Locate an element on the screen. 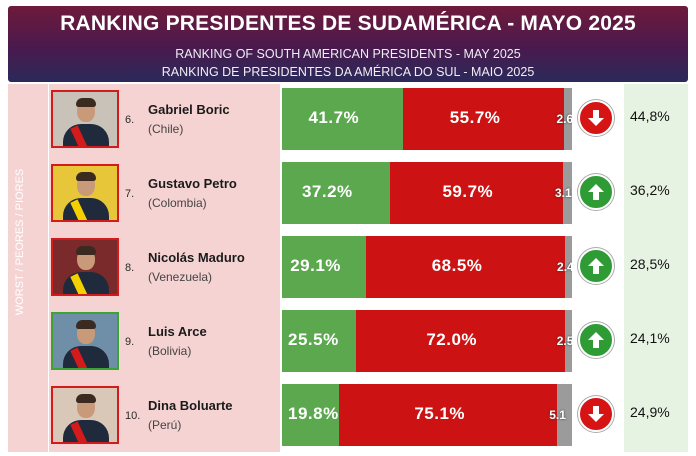  disapprove-label: 68.5% is located at coordinates (457, 265).